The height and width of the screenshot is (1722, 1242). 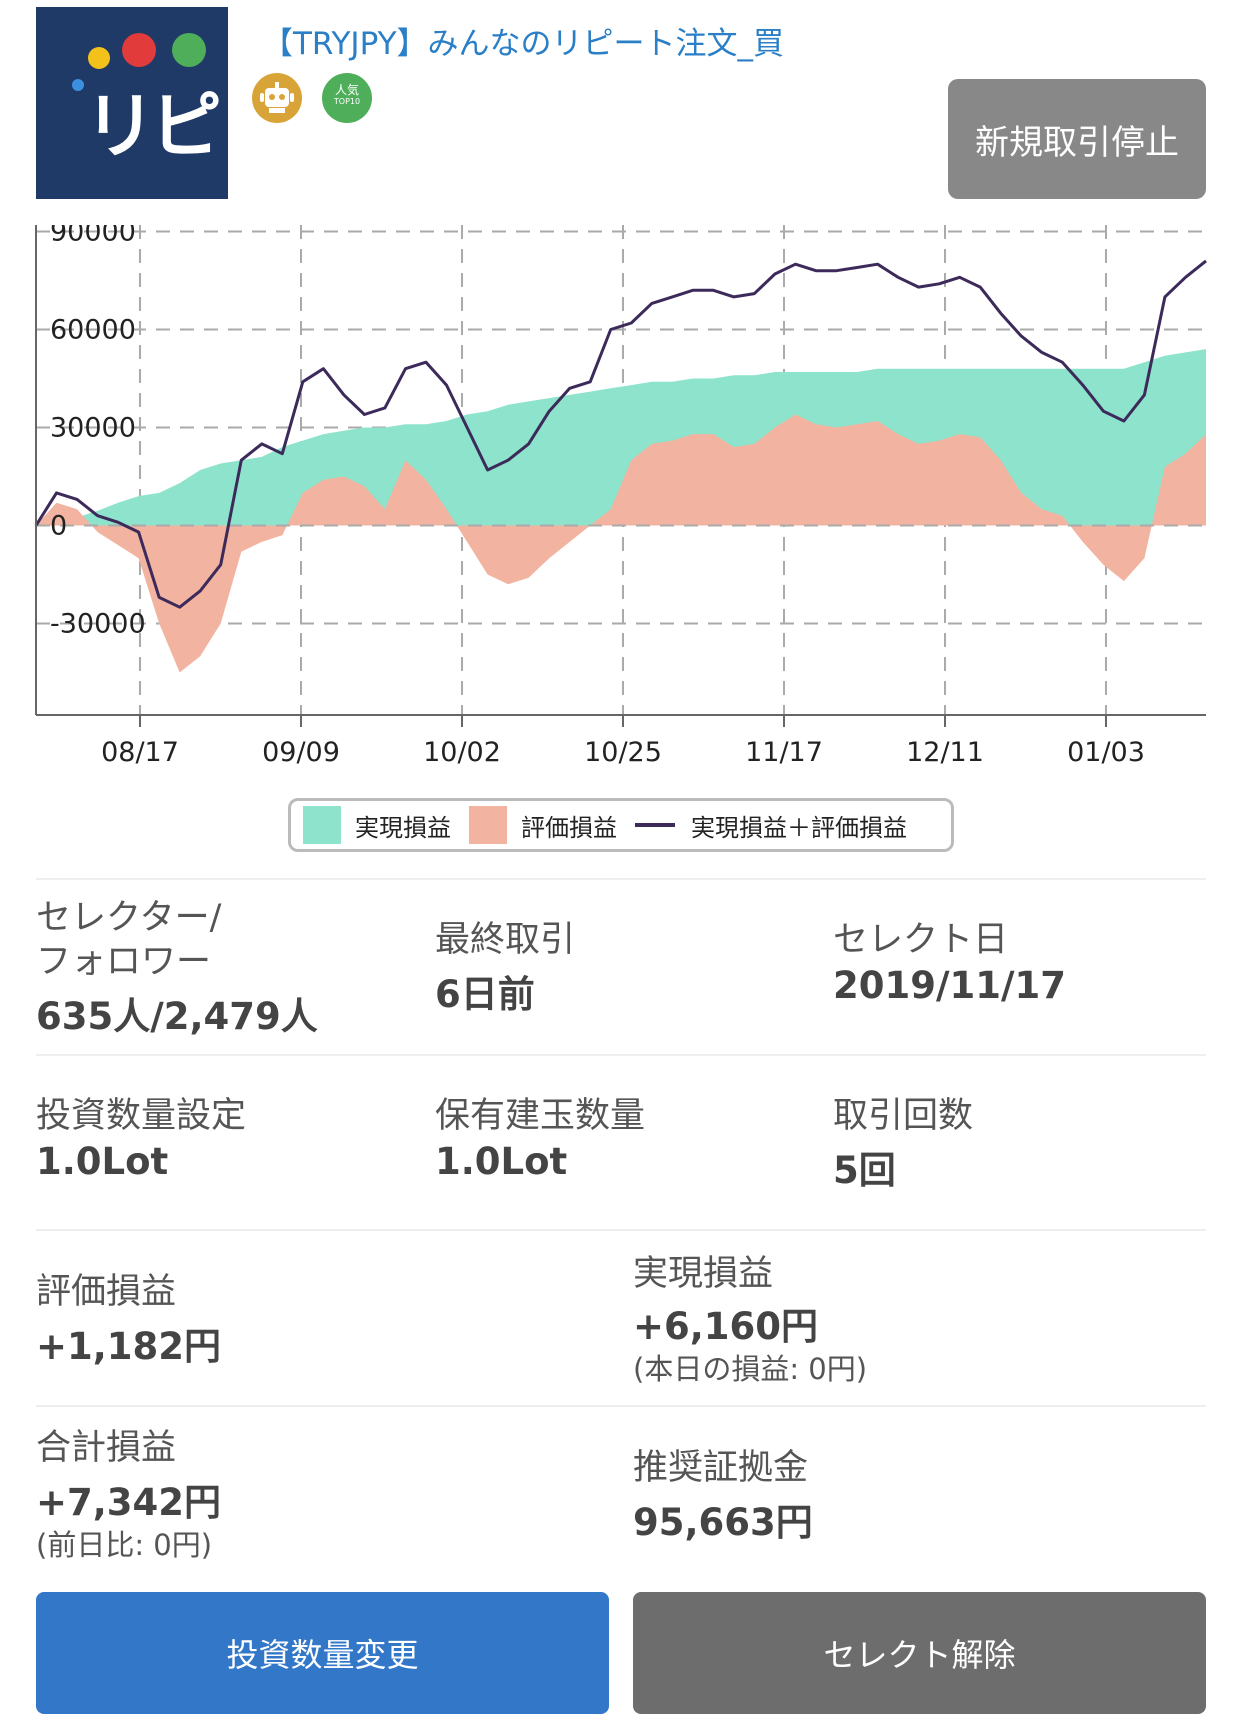 What do you see at coordinates (945, 752) in the screenshot?
I see `x-tick-label: 12/11` at bounding box center [945, 752].